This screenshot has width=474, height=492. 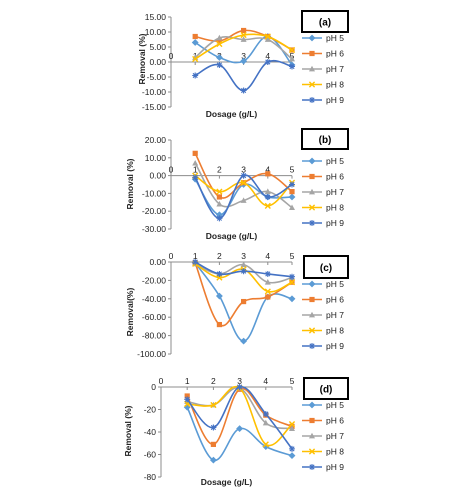 I want to click on y-tick-label: -60, so click(x=150, y=455).